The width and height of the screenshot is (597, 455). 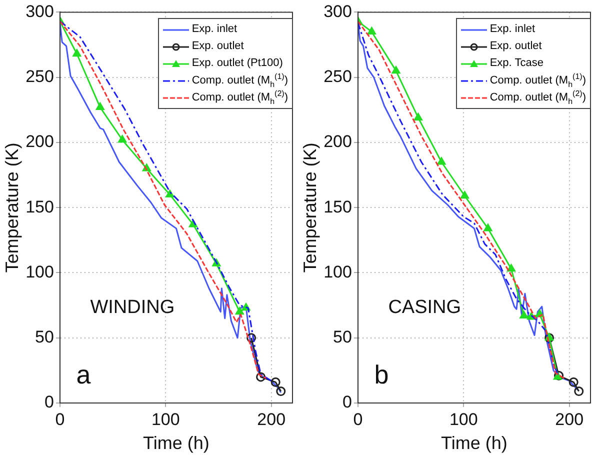 What do you see at coordinates (237, 63) in the screenshot?
I see `legend-label: Exp. outlet (Pt100)` at bounding box center [237, 63].